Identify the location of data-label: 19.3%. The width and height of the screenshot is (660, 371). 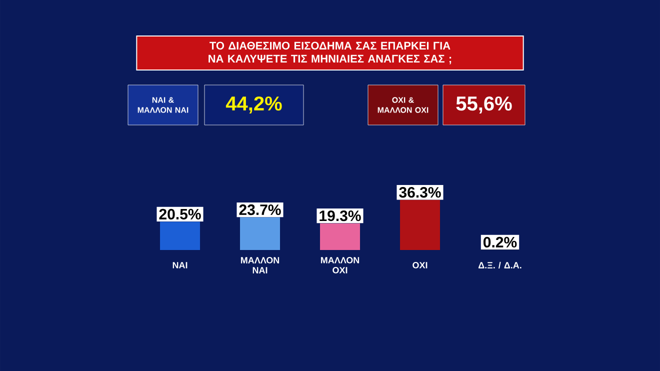
(340, 216).